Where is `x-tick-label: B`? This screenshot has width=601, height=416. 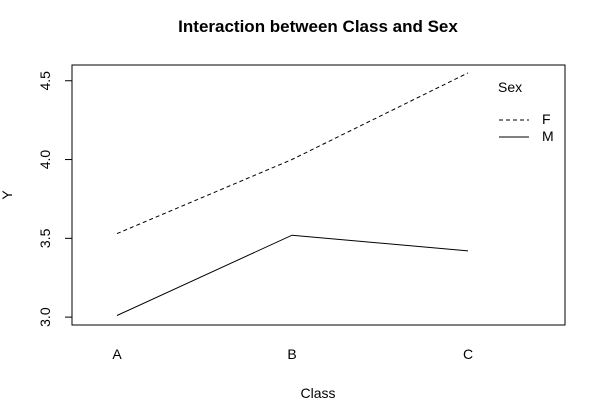 x-tick-label: B is located at coordinates (291, 354).